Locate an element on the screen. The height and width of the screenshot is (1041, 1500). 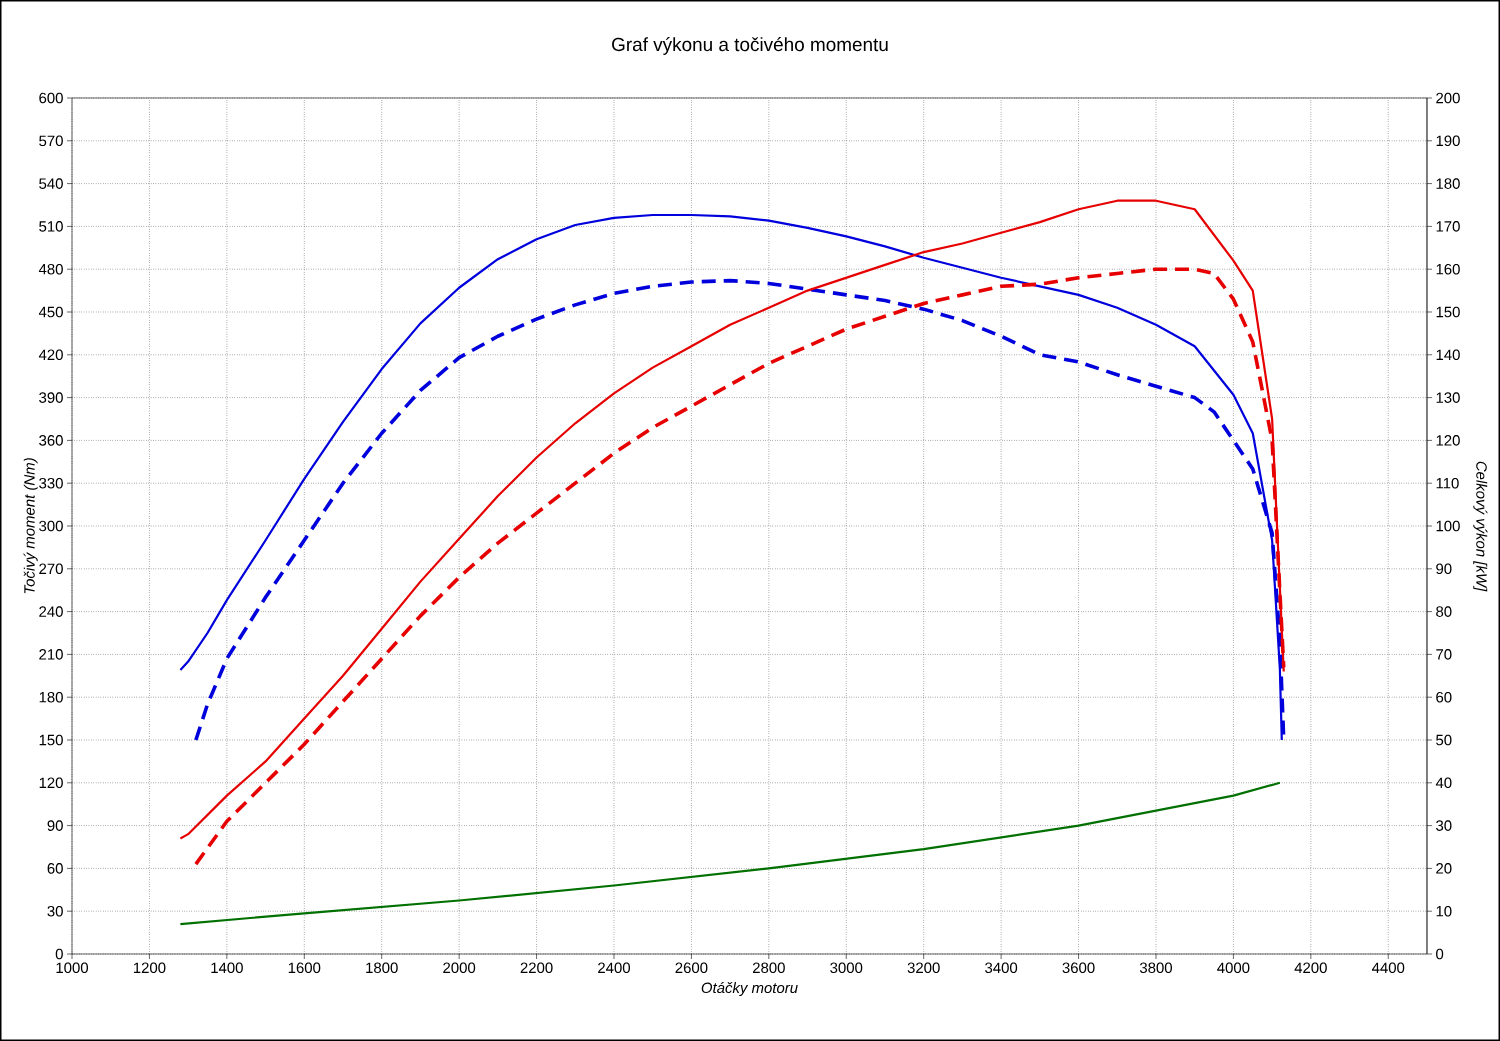
y-tick-label: 270 is located at coordinates (51, 569).